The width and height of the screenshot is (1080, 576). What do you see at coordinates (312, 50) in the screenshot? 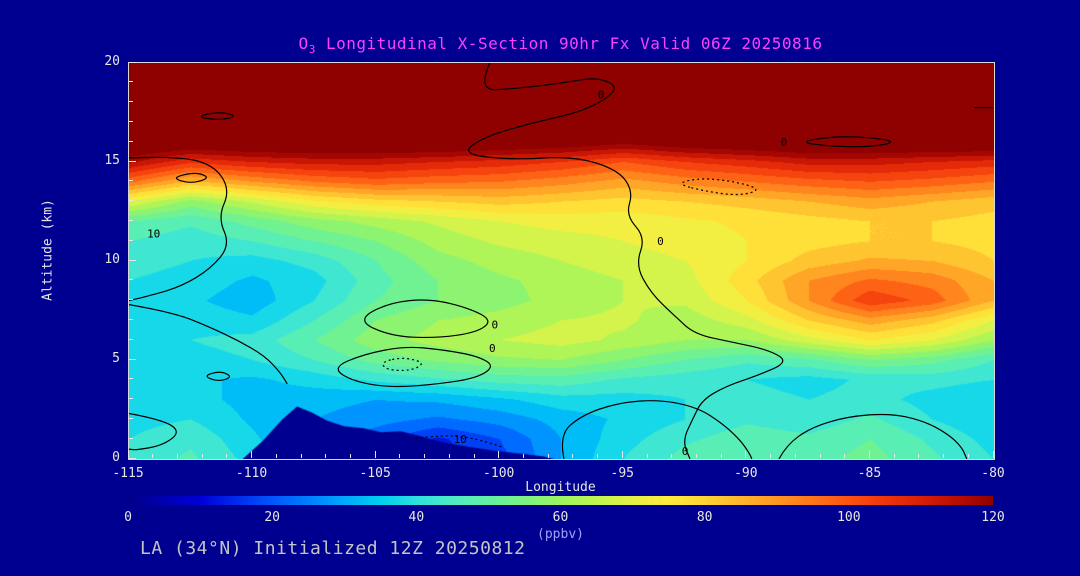
I see `chart-title-subscript: 3` at bounding box center [312, 50].